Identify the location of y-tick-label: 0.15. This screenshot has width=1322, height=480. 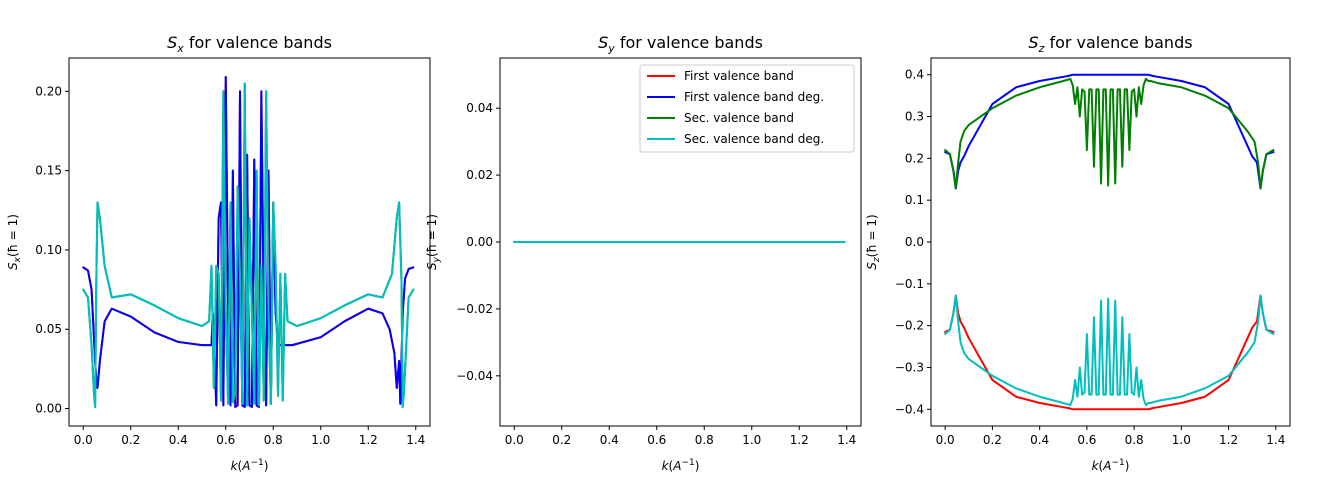
(48, 171).